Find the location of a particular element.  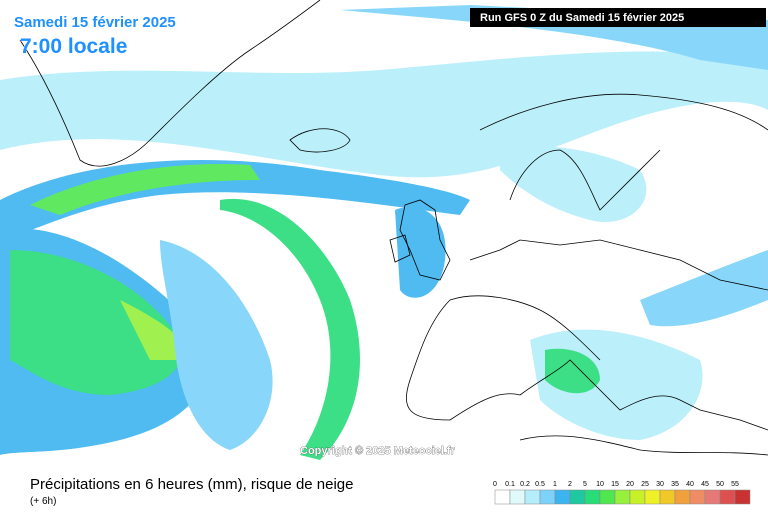

legend-label: 0.2 is located at coordinates (525, 484).